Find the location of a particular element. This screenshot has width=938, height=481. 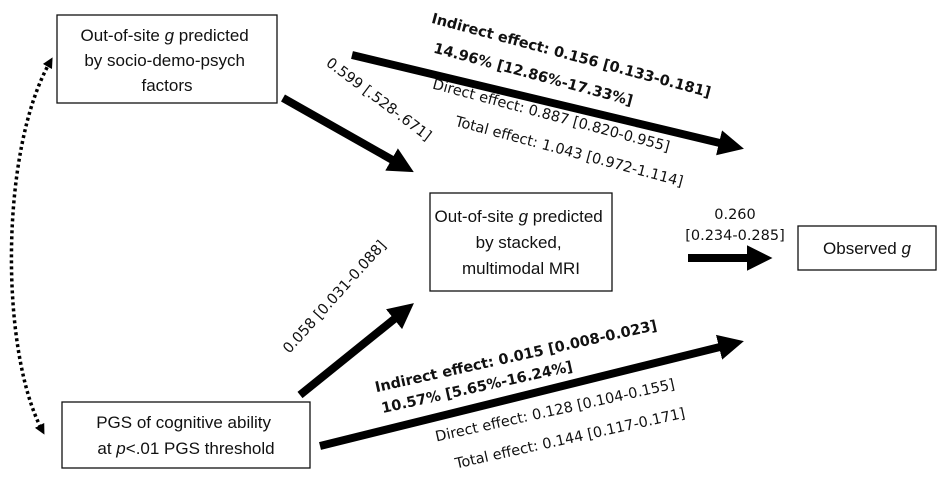

node-label: Observed g is located at coordinates (867, 248).